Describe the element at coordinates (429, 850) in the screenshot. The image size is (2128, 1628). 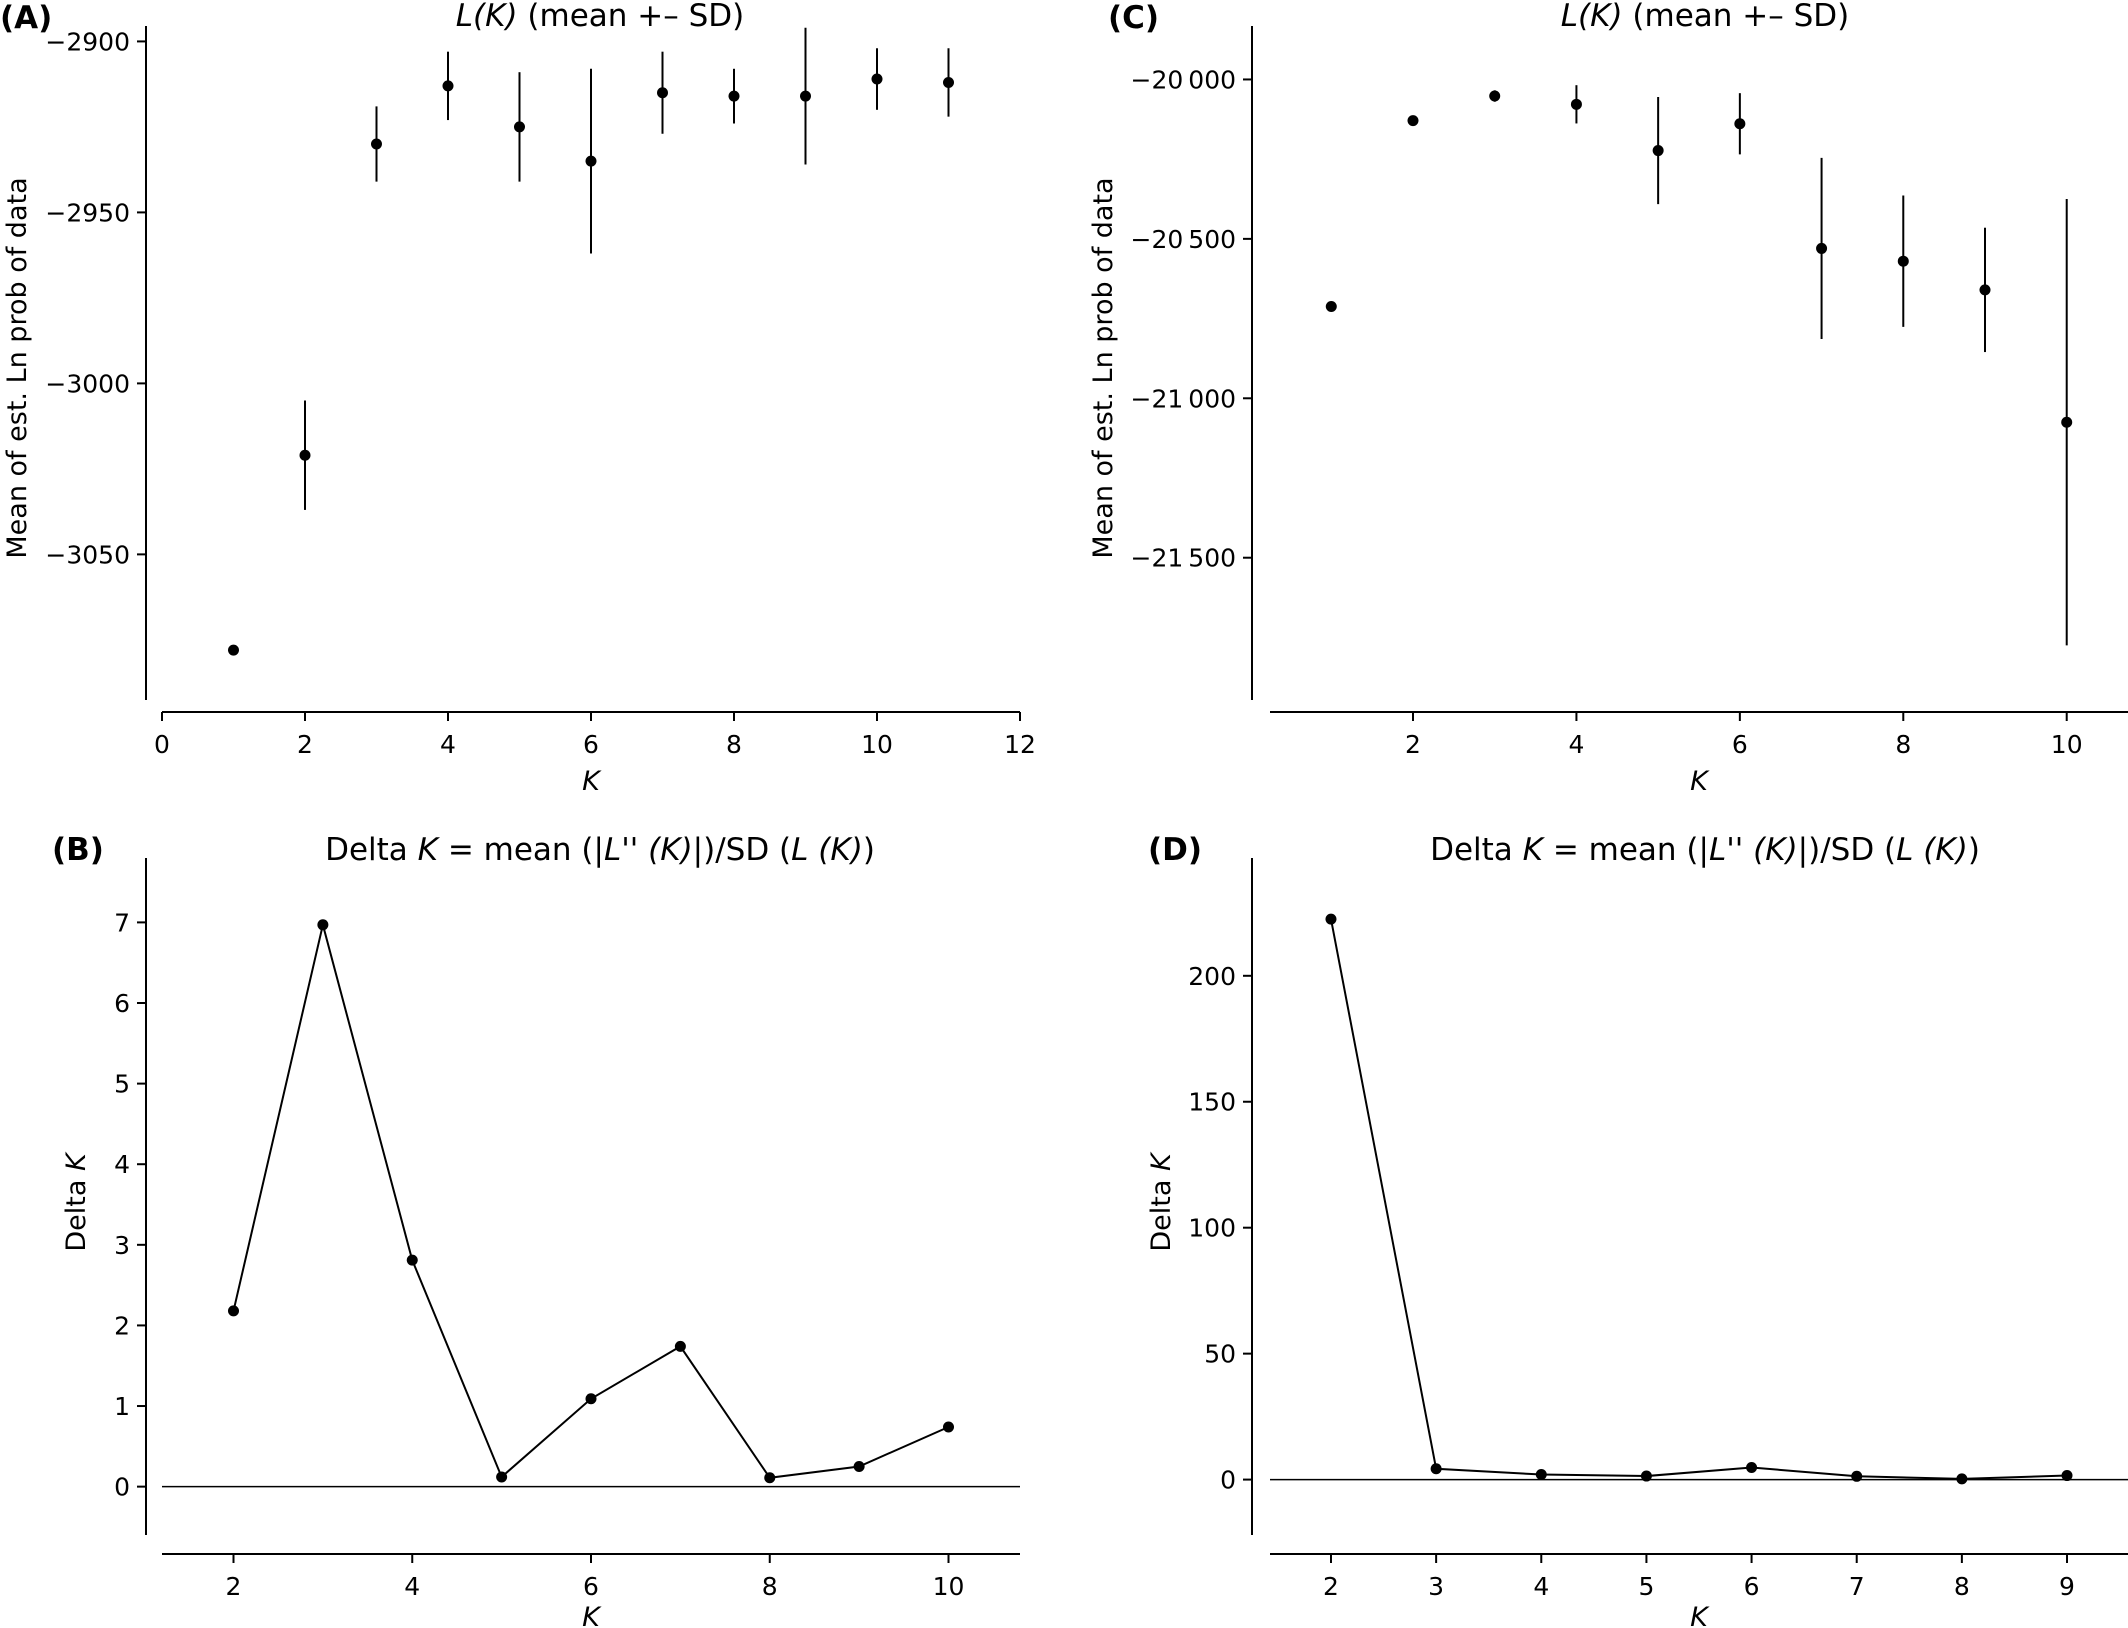
I see `title-italic-1: K` at that location.